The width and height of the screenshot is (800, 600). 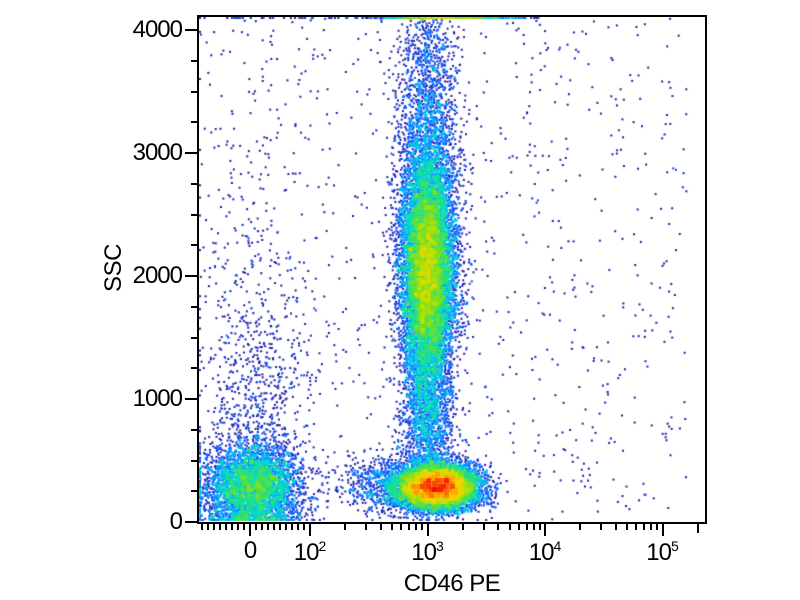 What do you see at coordinates (427, 552) in the screenshot?
I see `x-tick-label: 10³` at bounding box center [427, 552].